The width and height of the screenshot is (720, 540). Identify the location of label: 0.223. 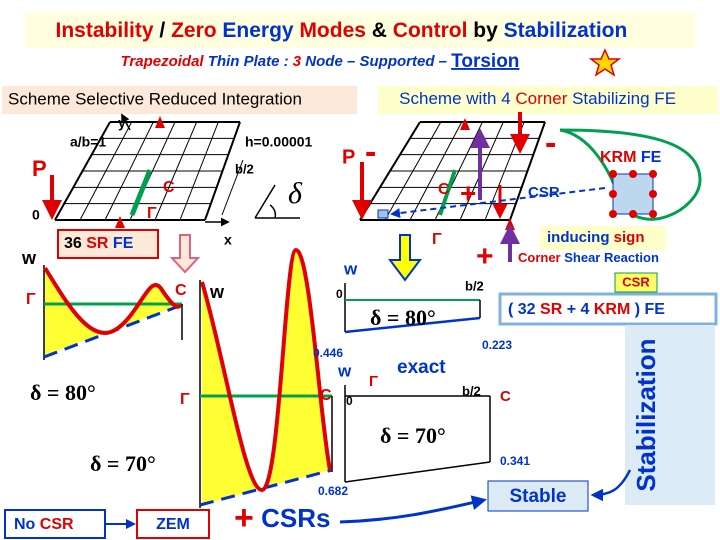
(497, 345).